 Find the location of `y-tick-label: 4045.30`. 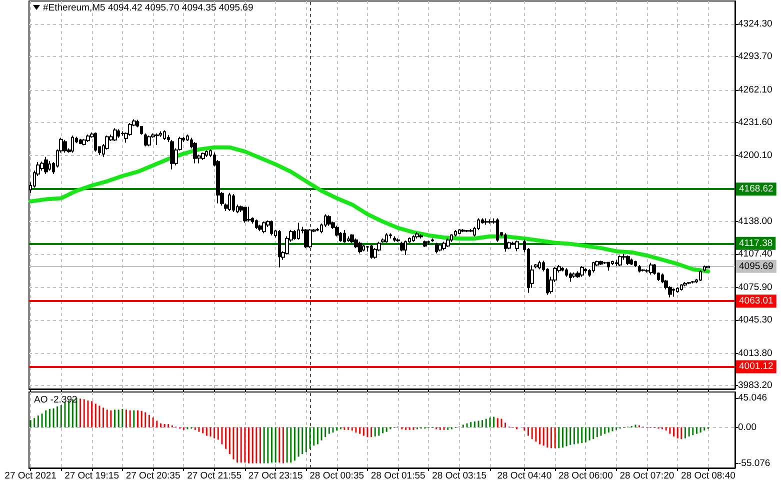

y-tick-label: 4045.30 is located at coordinates (755, 320).